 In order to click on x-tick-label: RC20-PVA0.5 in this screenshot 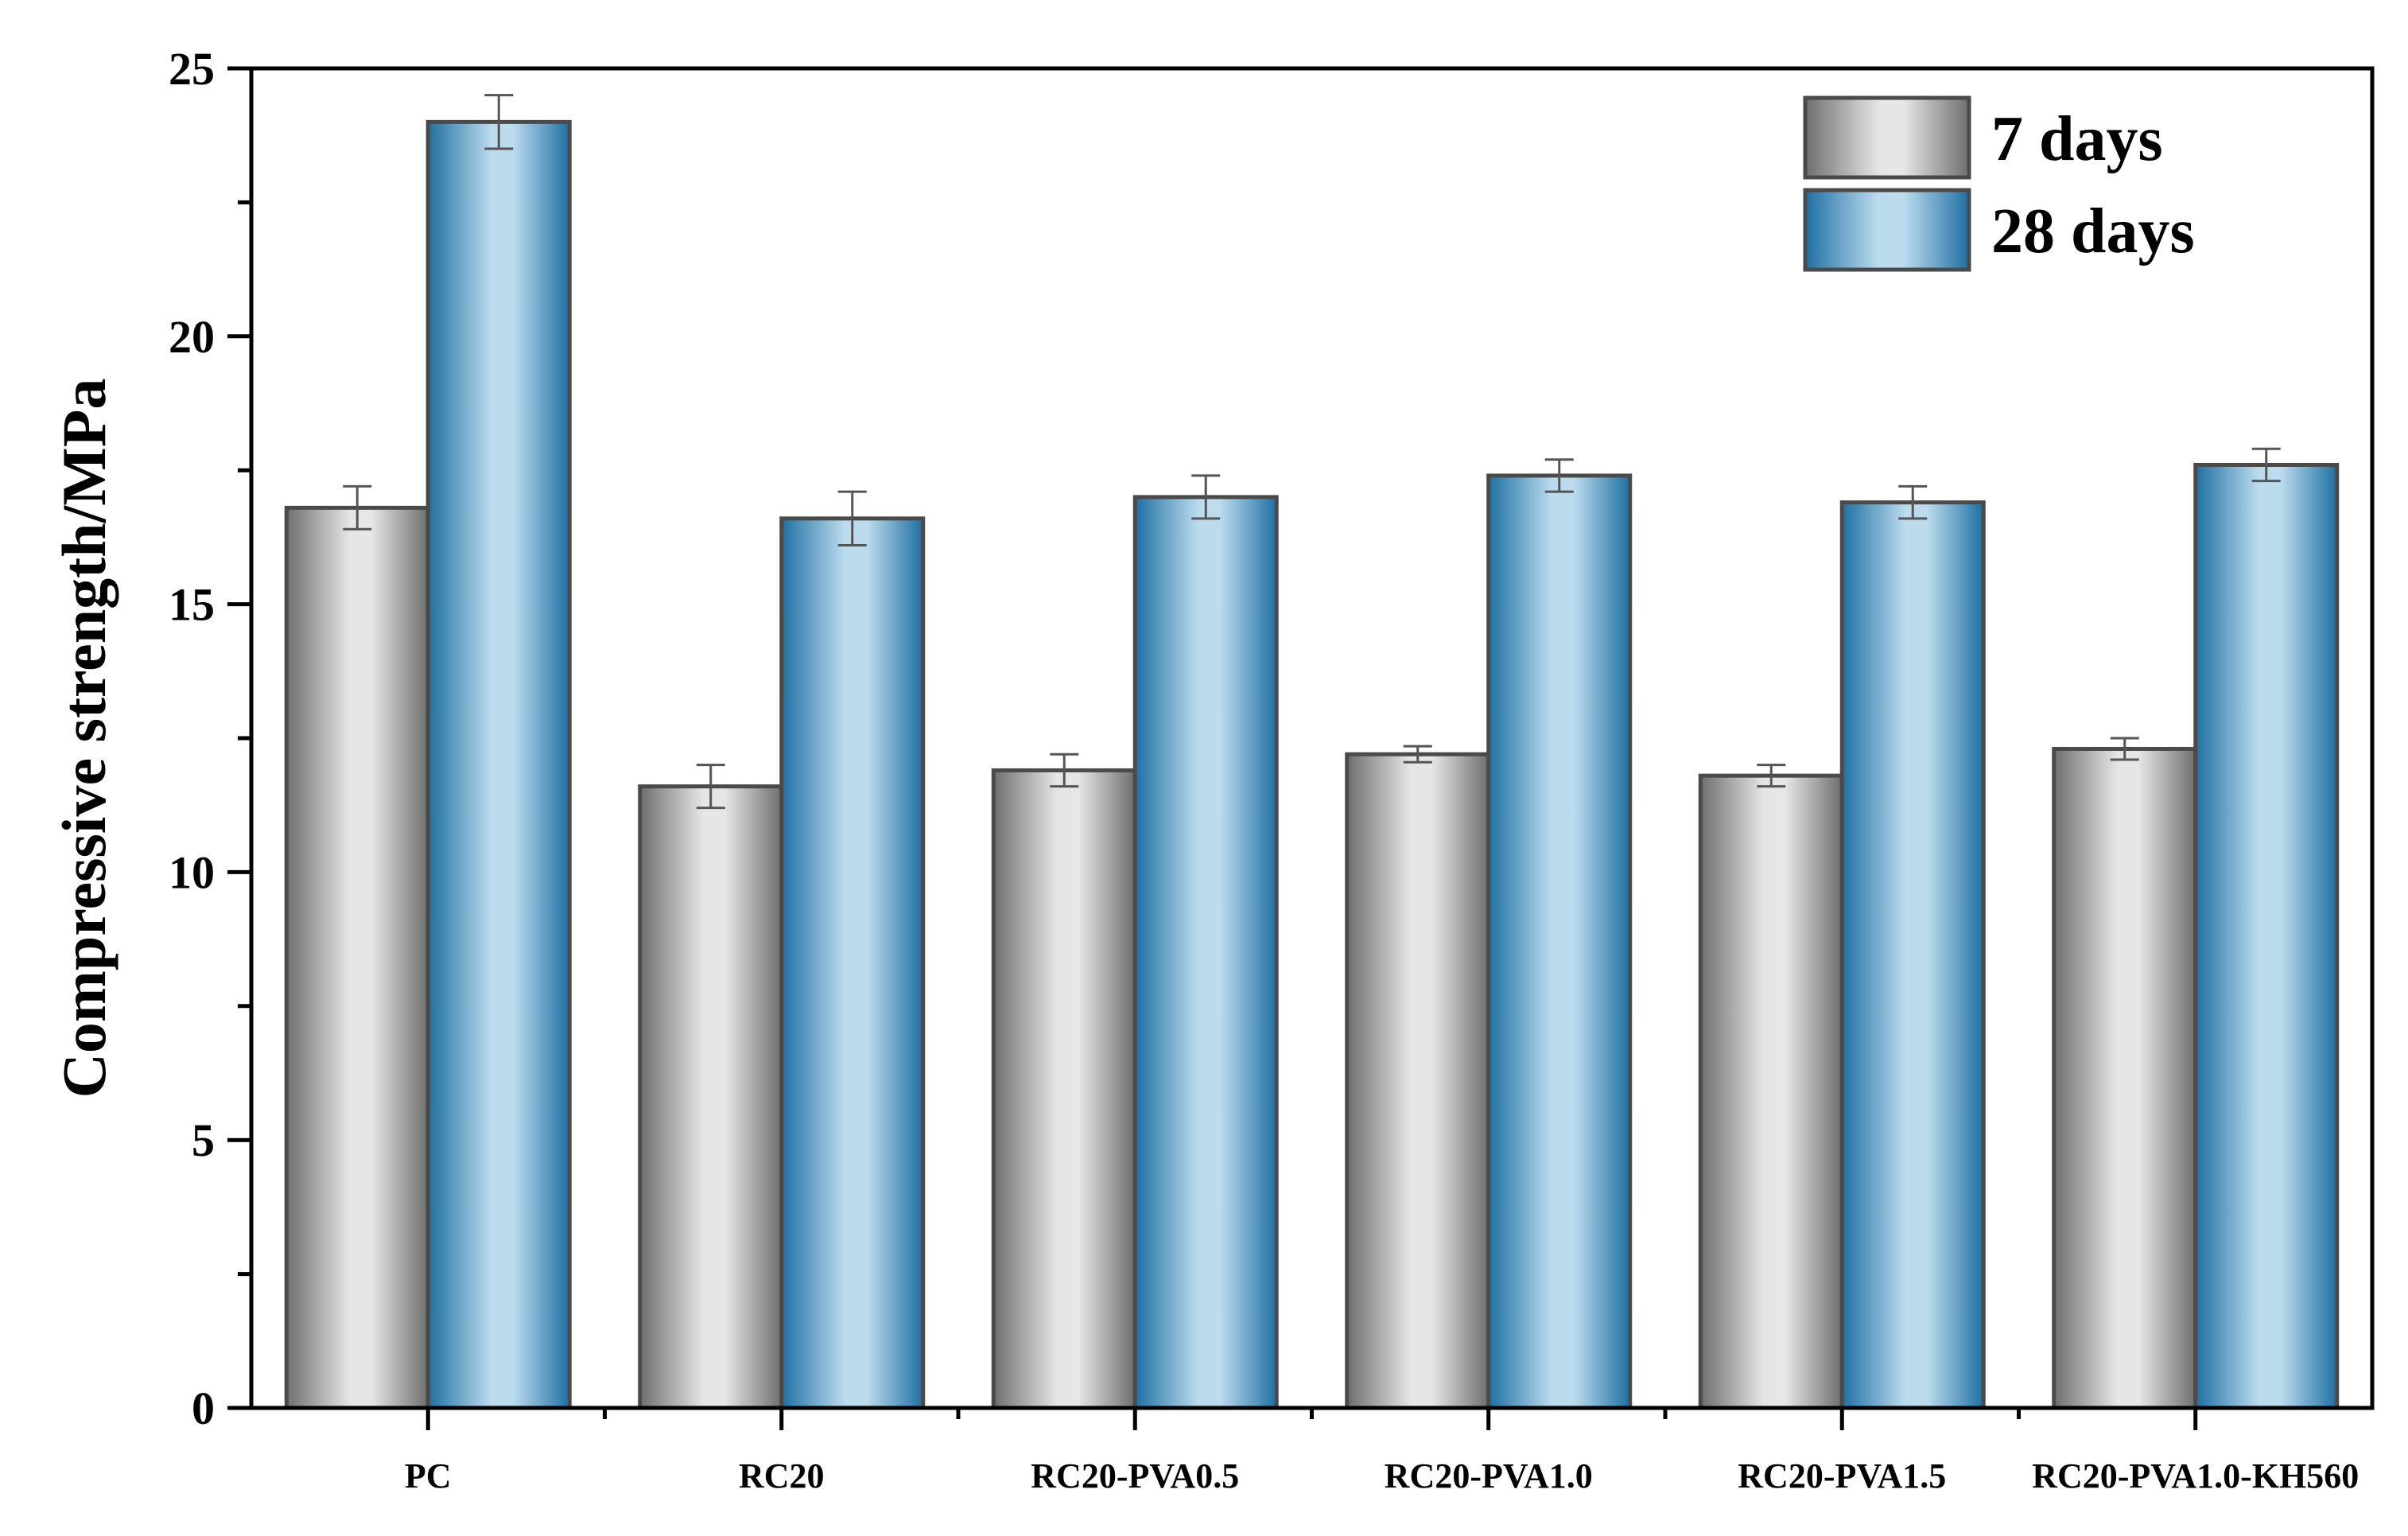, I will do `click(1135, 1475)`.